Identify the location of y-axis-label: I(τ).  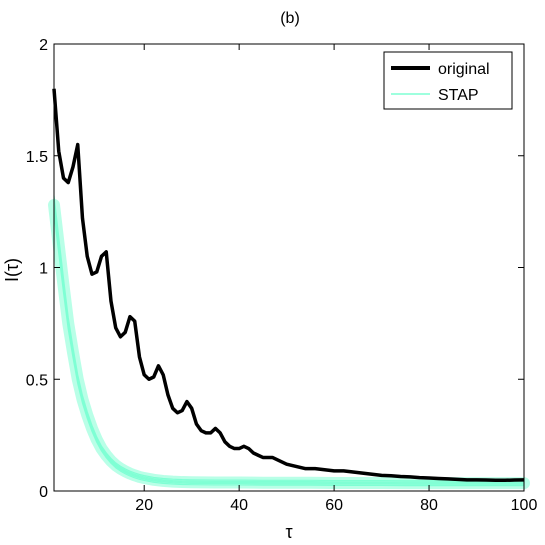
(12, 270).